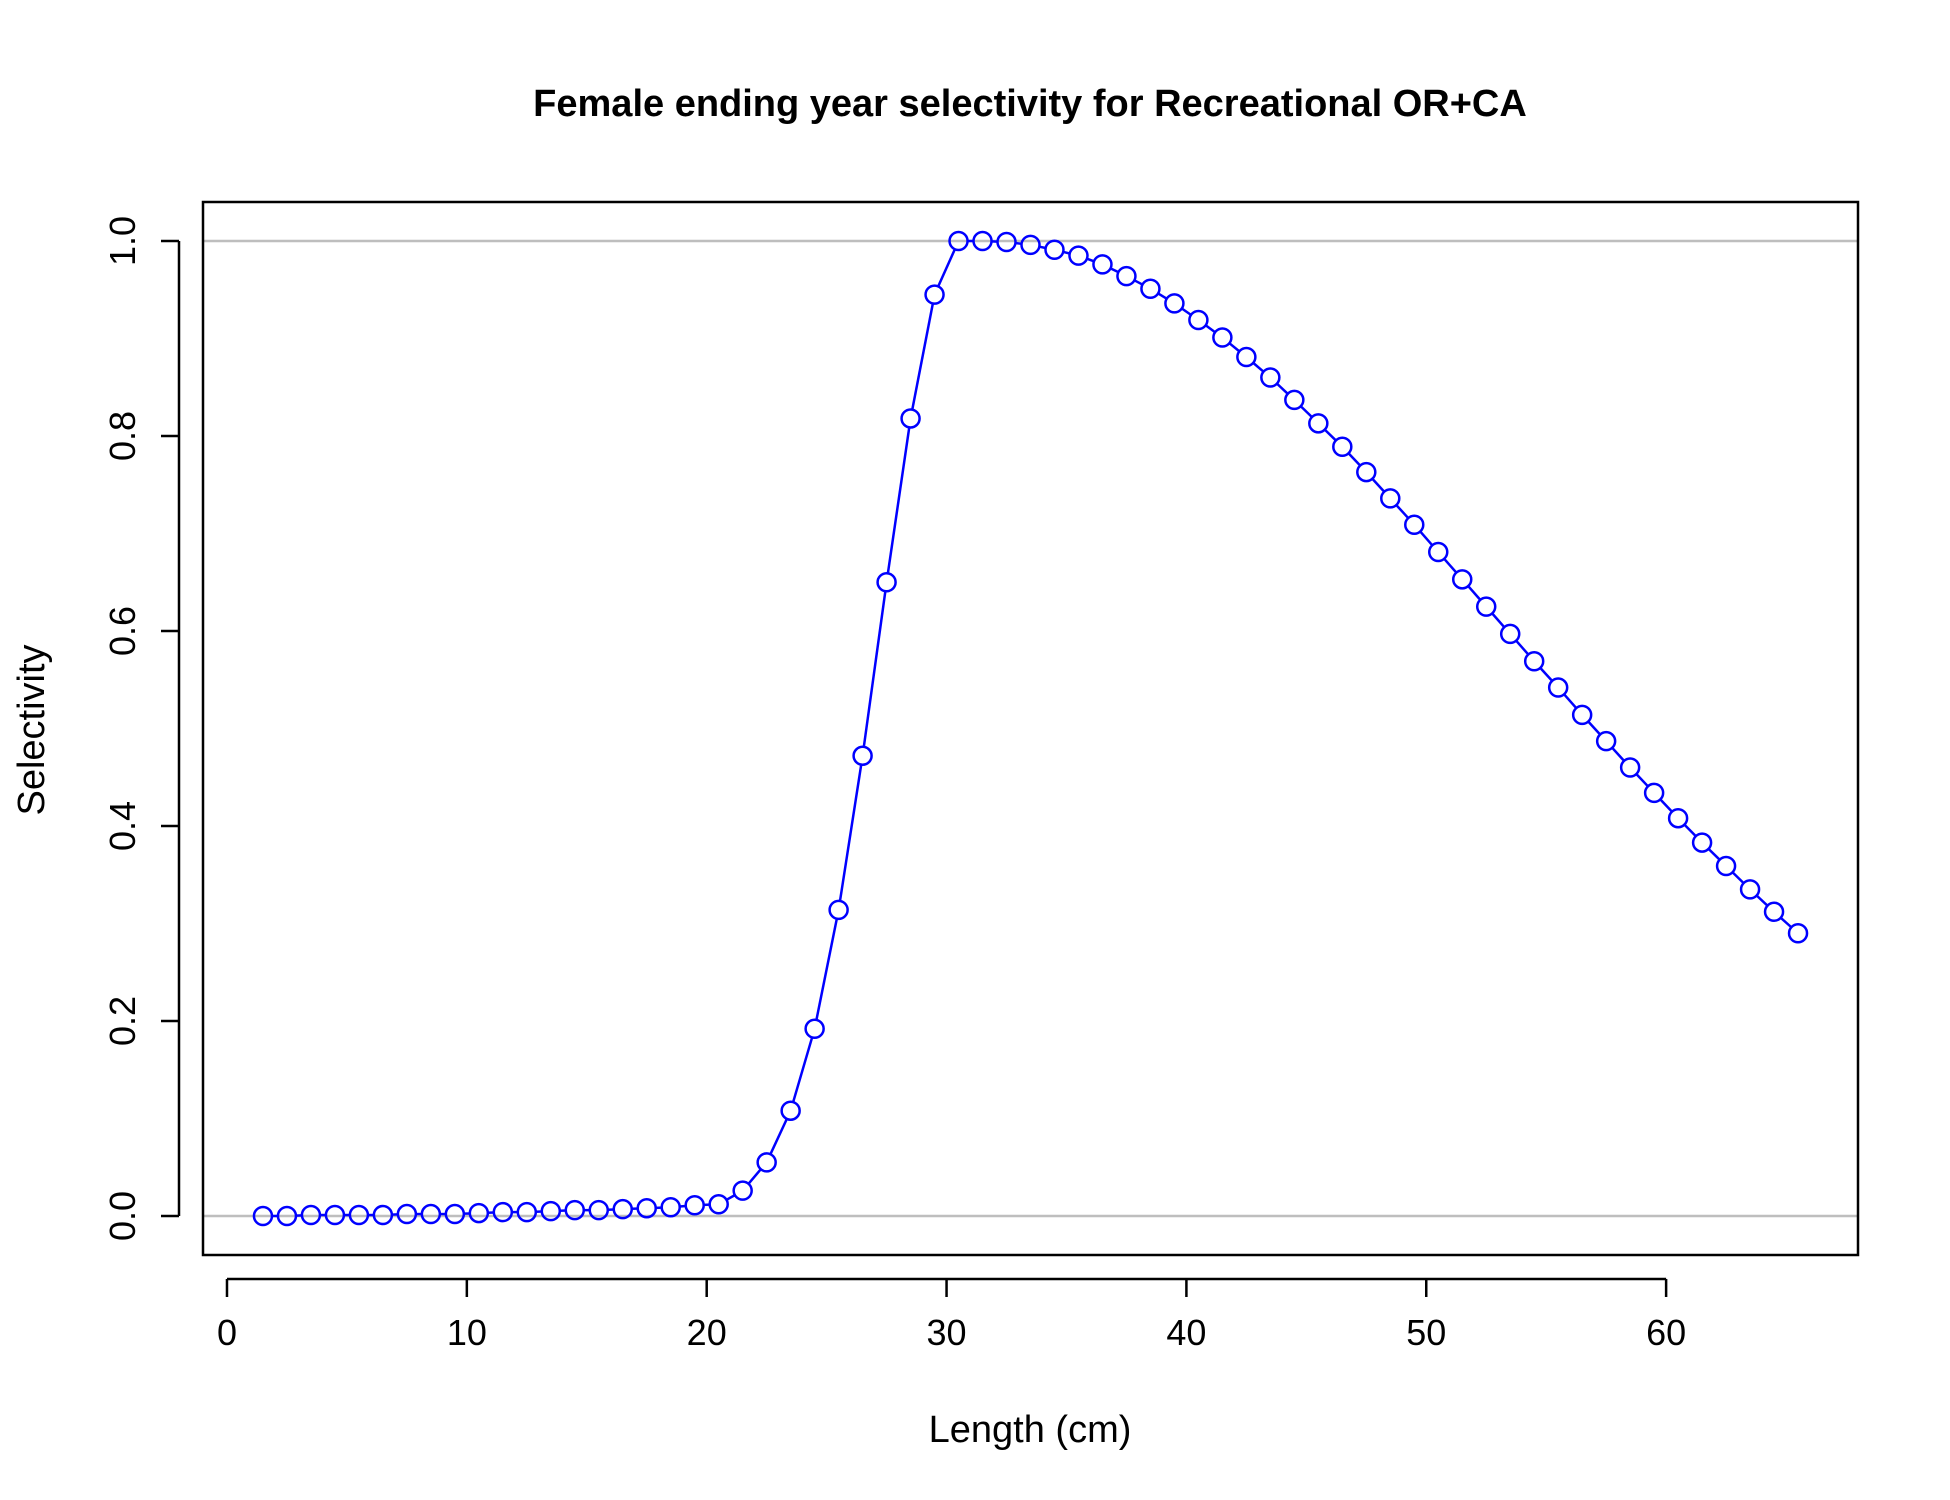 The height and width of the screenshot is (1500, 1950). Describe the element at coordinates (32, 729) in the screenshot. I see `y-axis-label: Selectivity` at that location.